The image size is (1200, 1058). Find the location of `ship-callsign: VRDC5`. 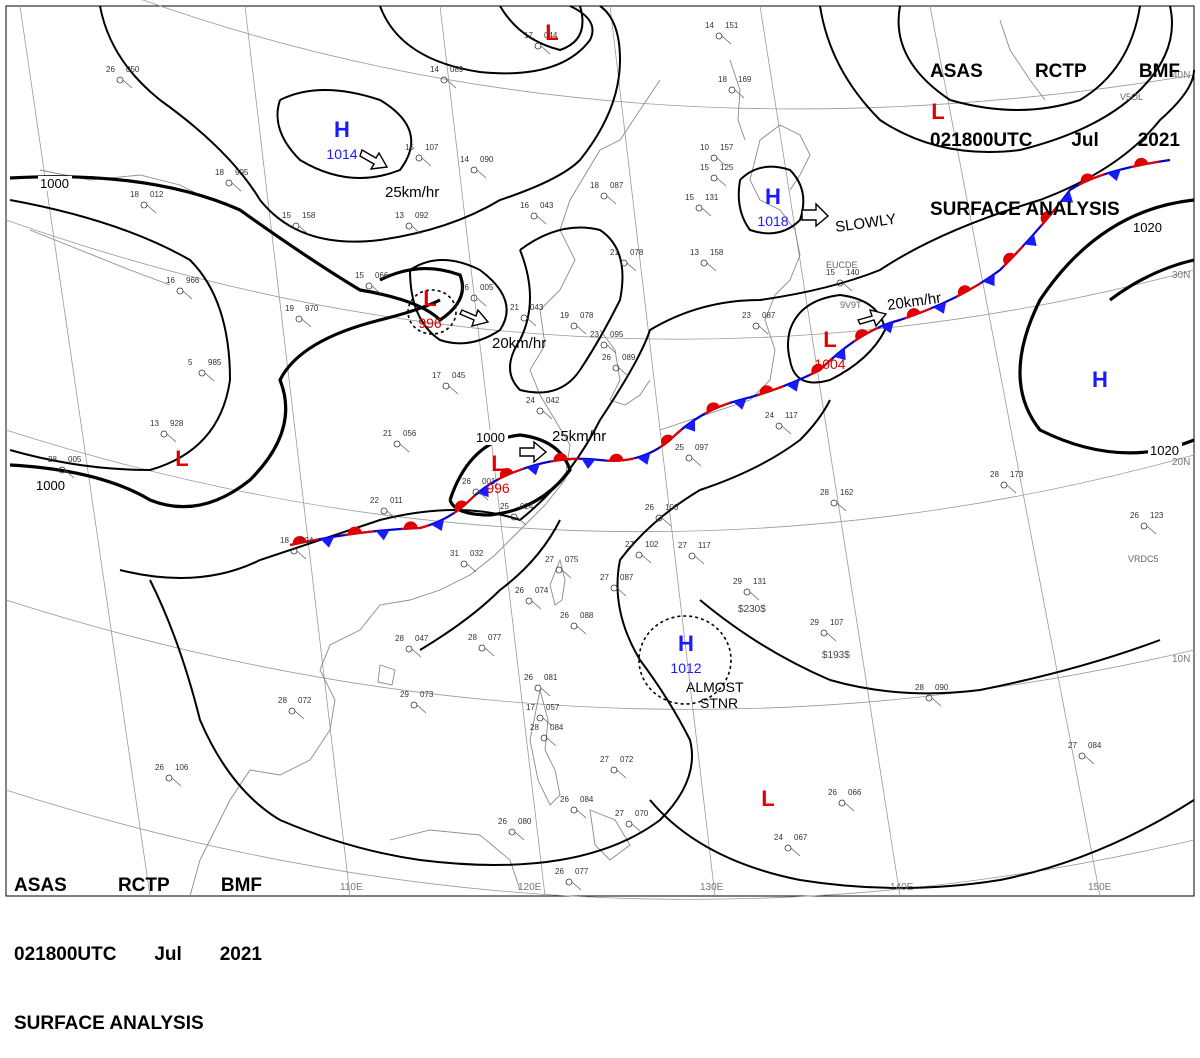

ship-callsign: VRDC5 is located at coordinates (1143, 559).